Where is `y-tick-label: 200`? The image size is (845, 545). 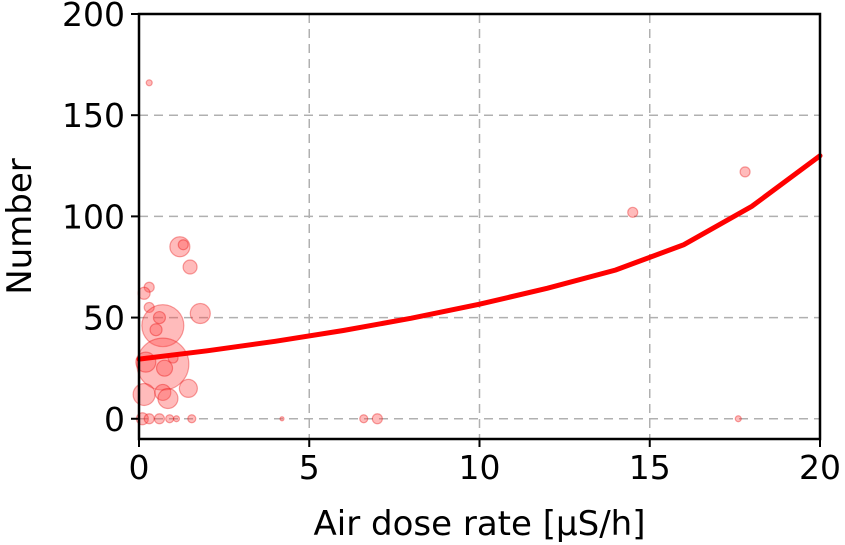 y-tick-label: 200 is located at coordinates (93, 17).